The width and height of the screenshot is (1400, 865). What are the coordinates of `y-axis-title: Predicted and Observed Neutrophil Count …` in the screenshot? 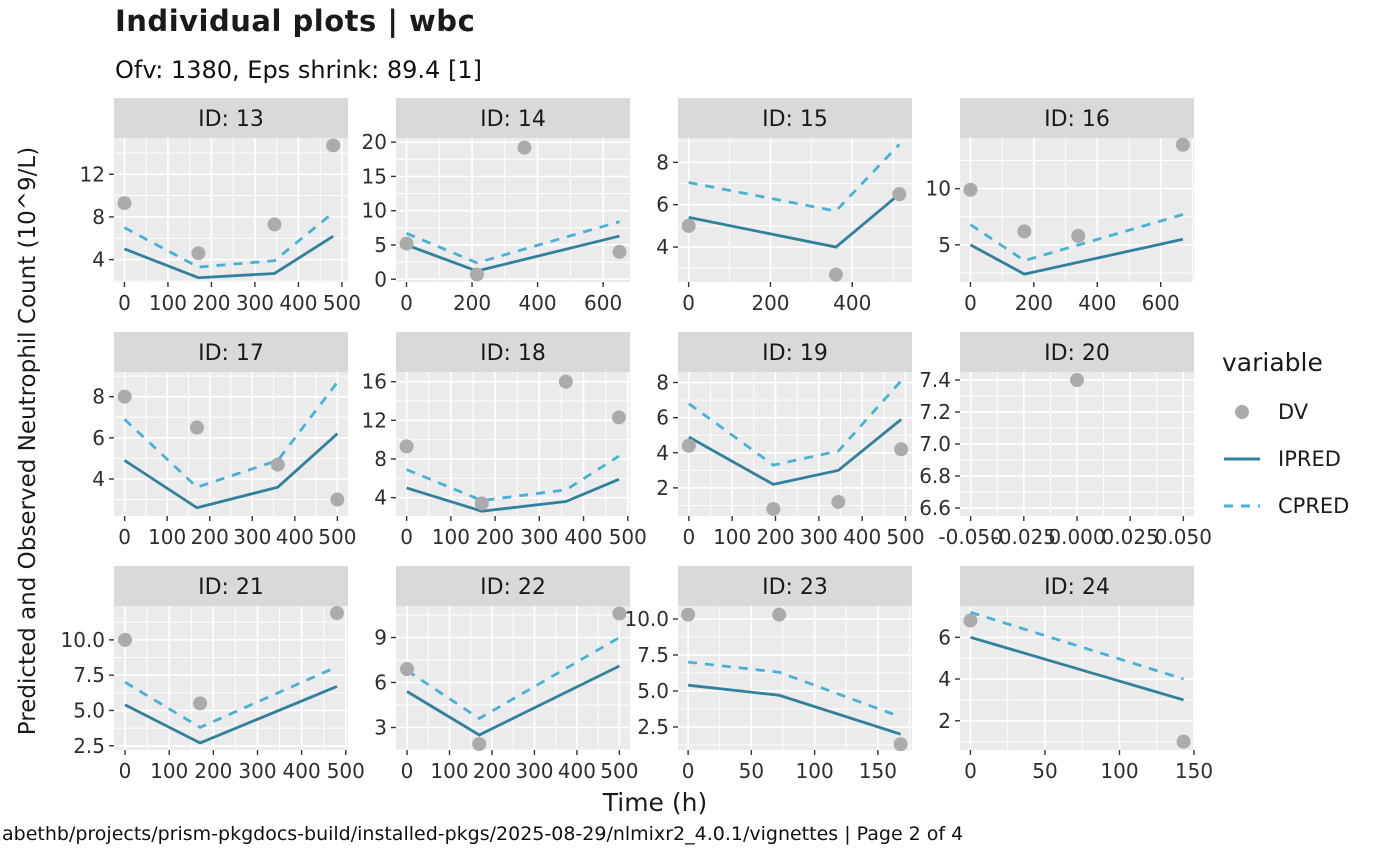 It's located at (28, 441).